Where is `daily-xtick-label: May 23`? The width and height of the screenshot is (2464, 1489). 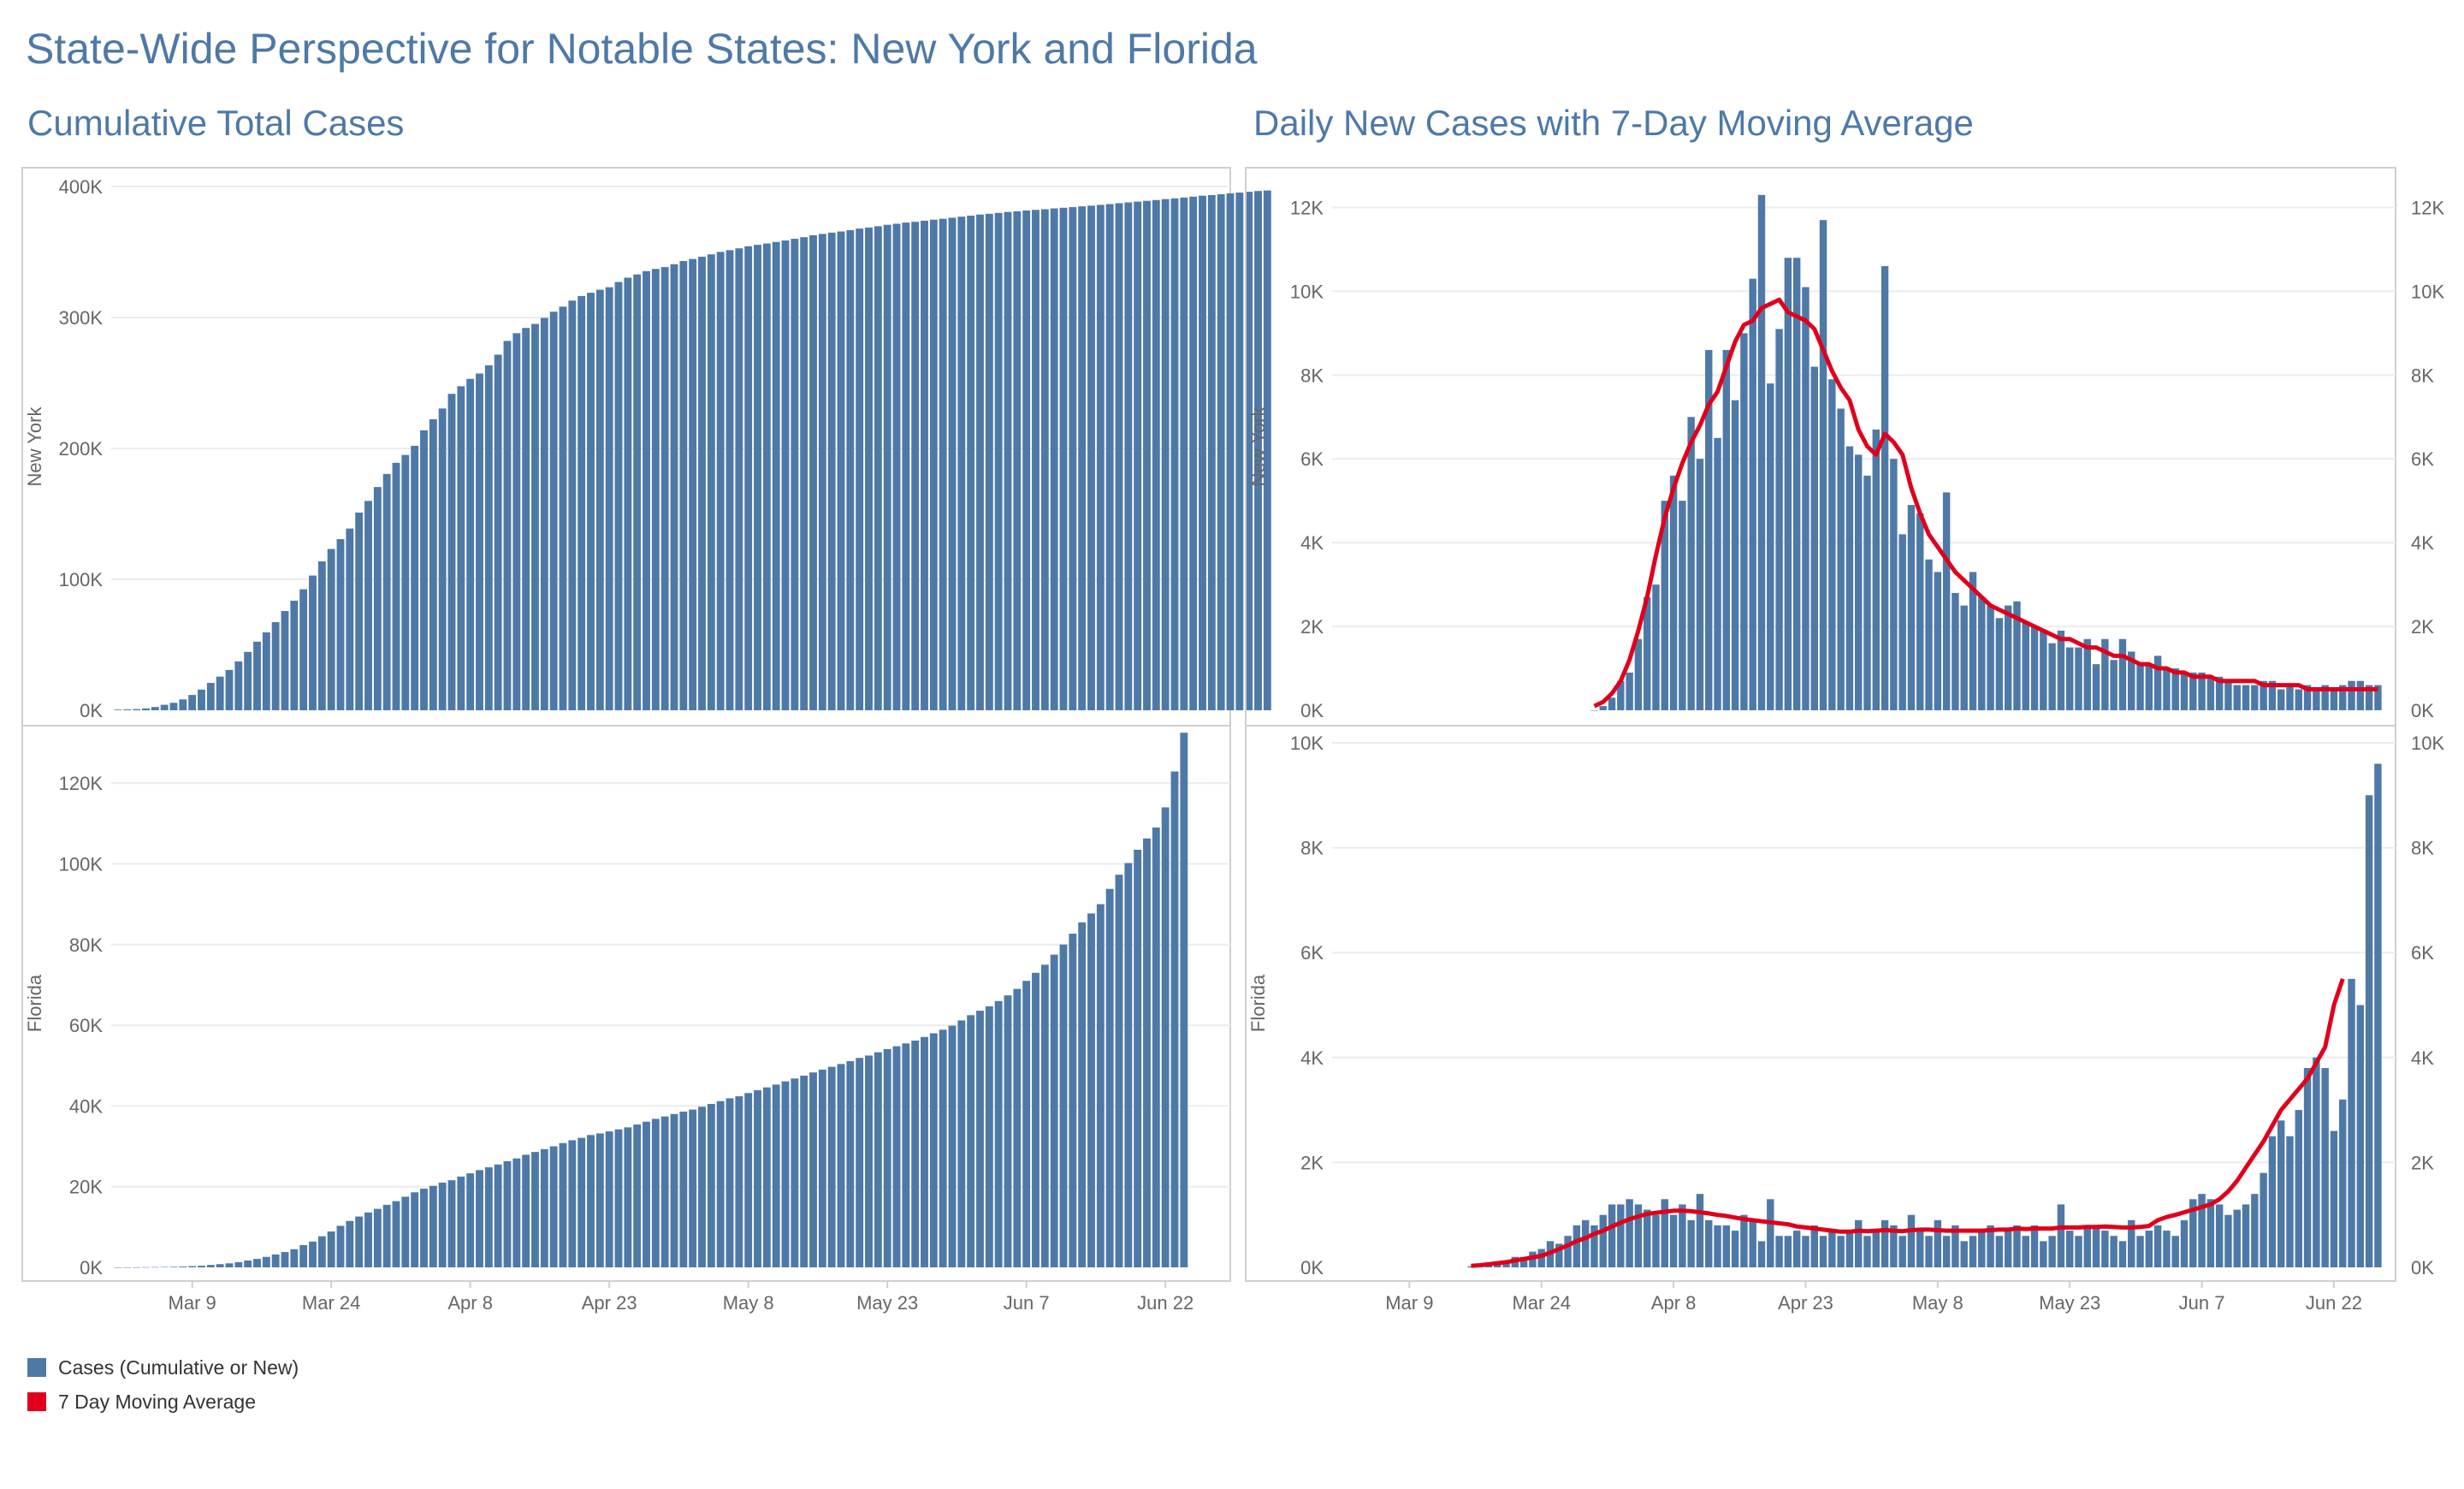 daily-xtick-label: May 23 is located at coordinates (2069, 1303).